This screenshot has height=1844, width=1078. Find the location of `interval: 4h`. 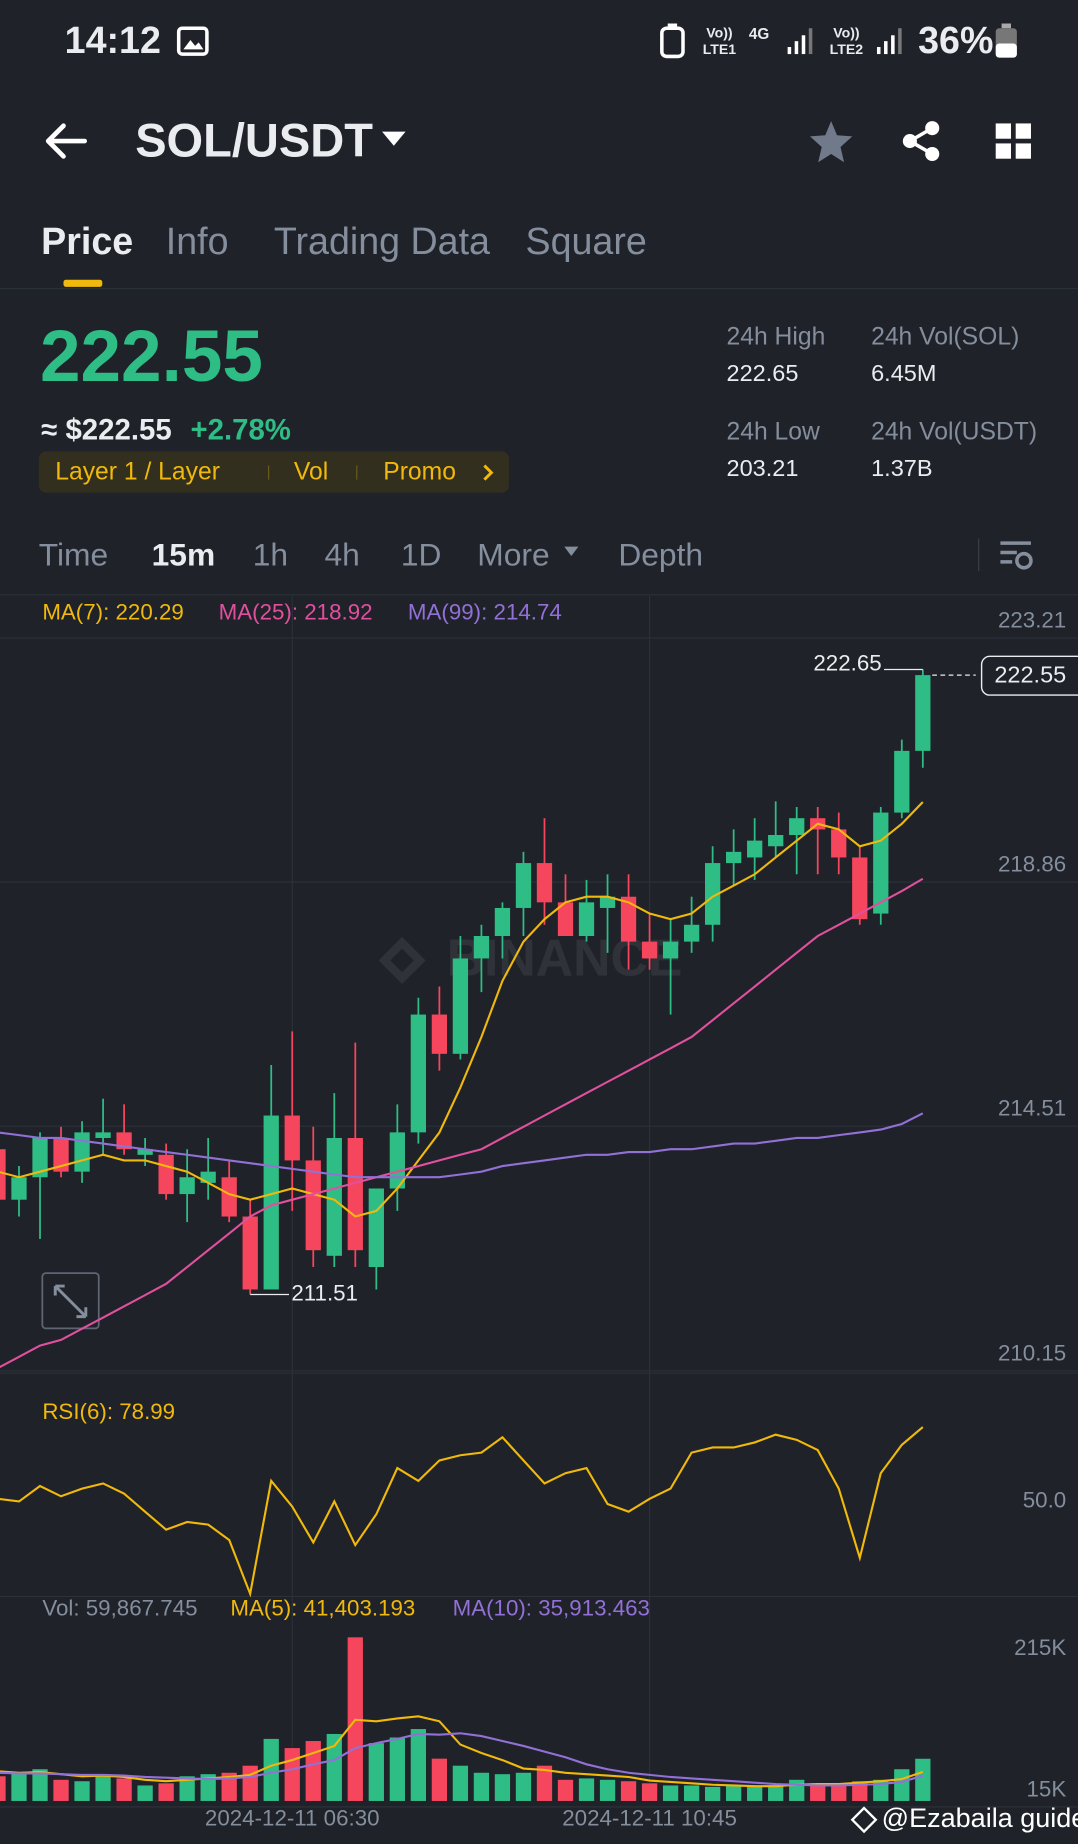

interval: 4h is located at coordinates (342, 555).